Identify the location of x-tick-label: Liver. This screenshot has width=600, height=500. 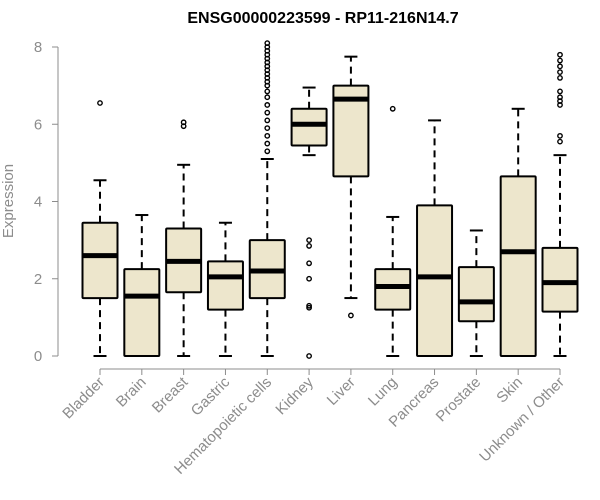
(341, 391).